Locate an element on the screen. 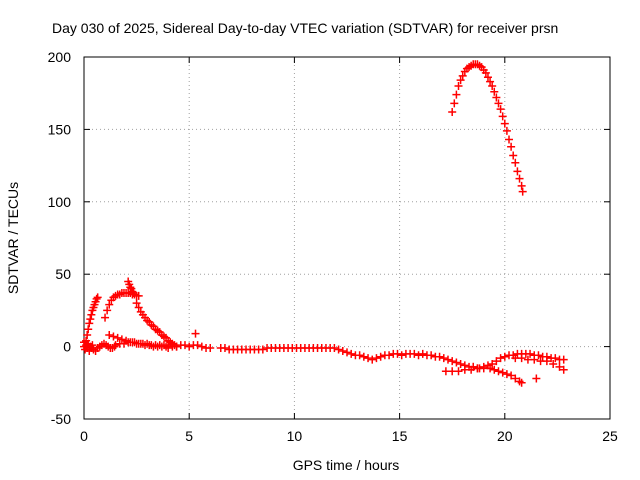 Image resolution: width=640 pixels, height=480 pixels. y-tick-label: -50 is located at coordinates (61, 419).